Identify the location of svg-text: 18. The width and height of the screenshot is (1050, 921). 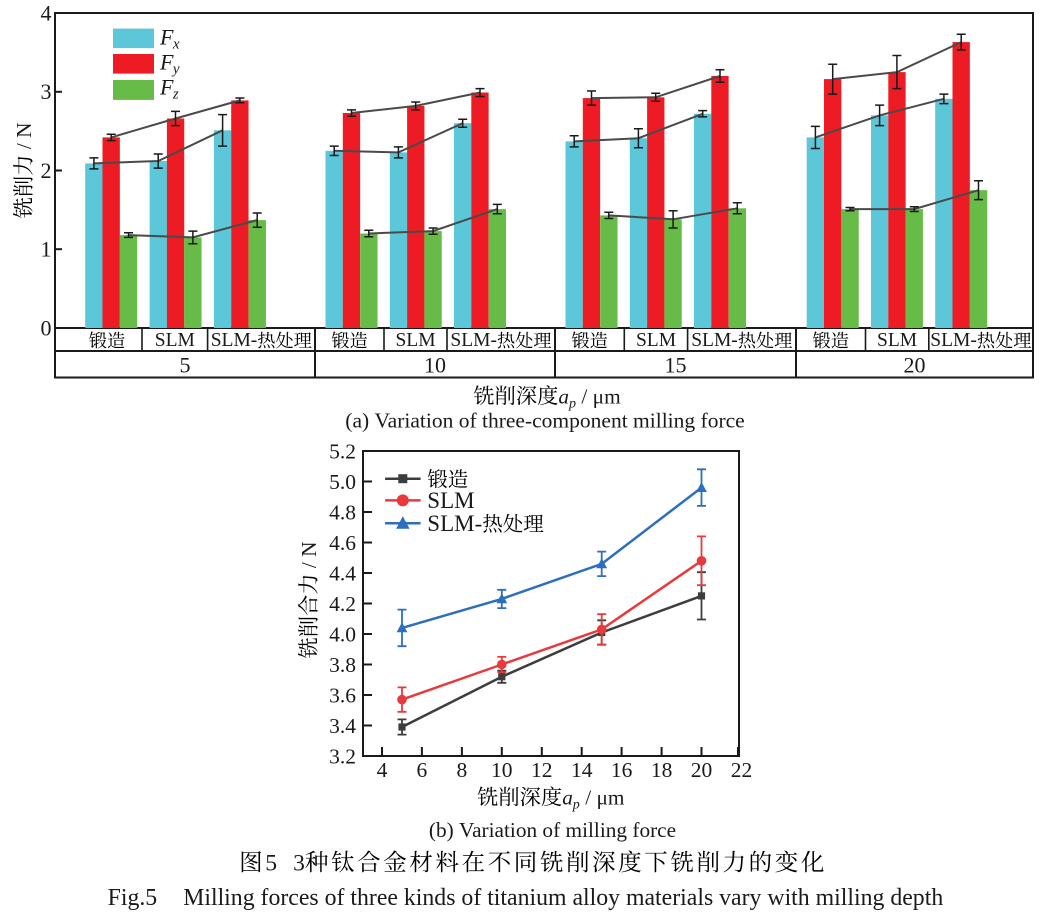
(662, 770).